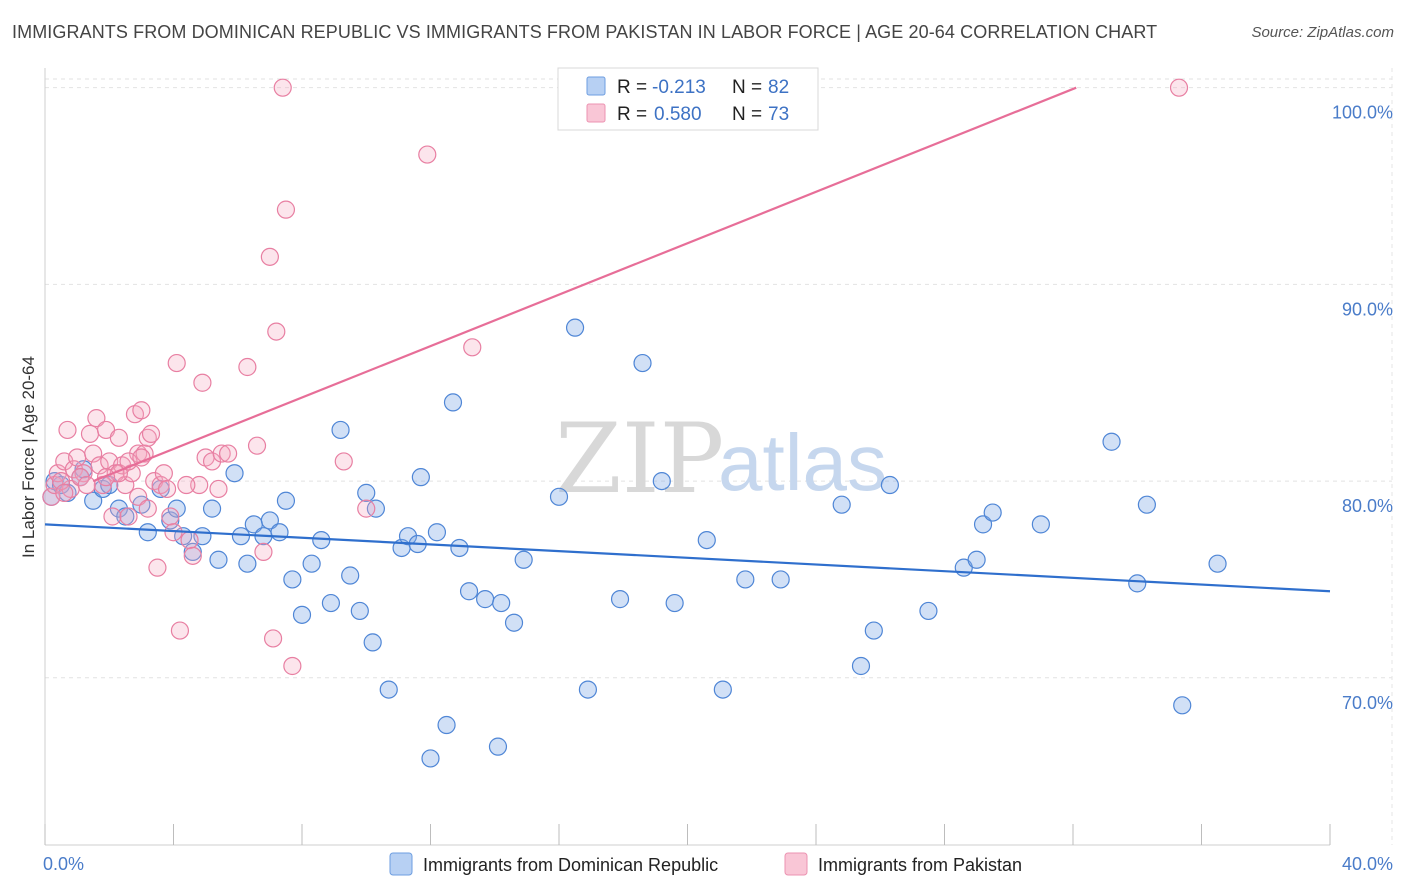  Describe the element at coordinates (28, 457) in the screenshot. I see `y-axis-label: In Labor Force | Age 20-64` at that location.